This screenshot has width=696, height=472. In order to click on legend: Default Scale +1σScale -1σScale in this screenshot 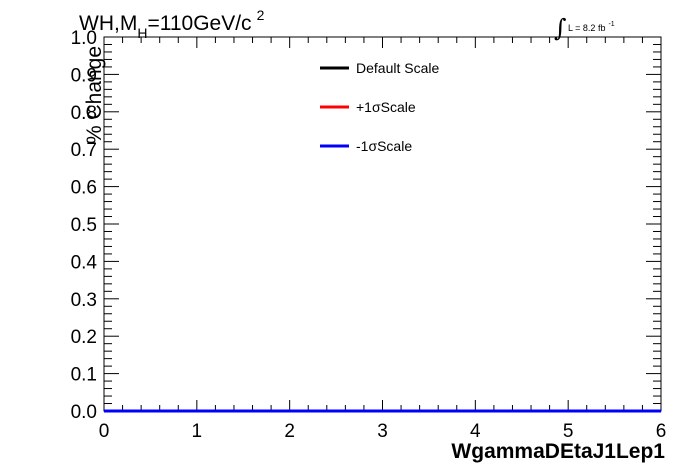, I will do `click(379, 107)`.